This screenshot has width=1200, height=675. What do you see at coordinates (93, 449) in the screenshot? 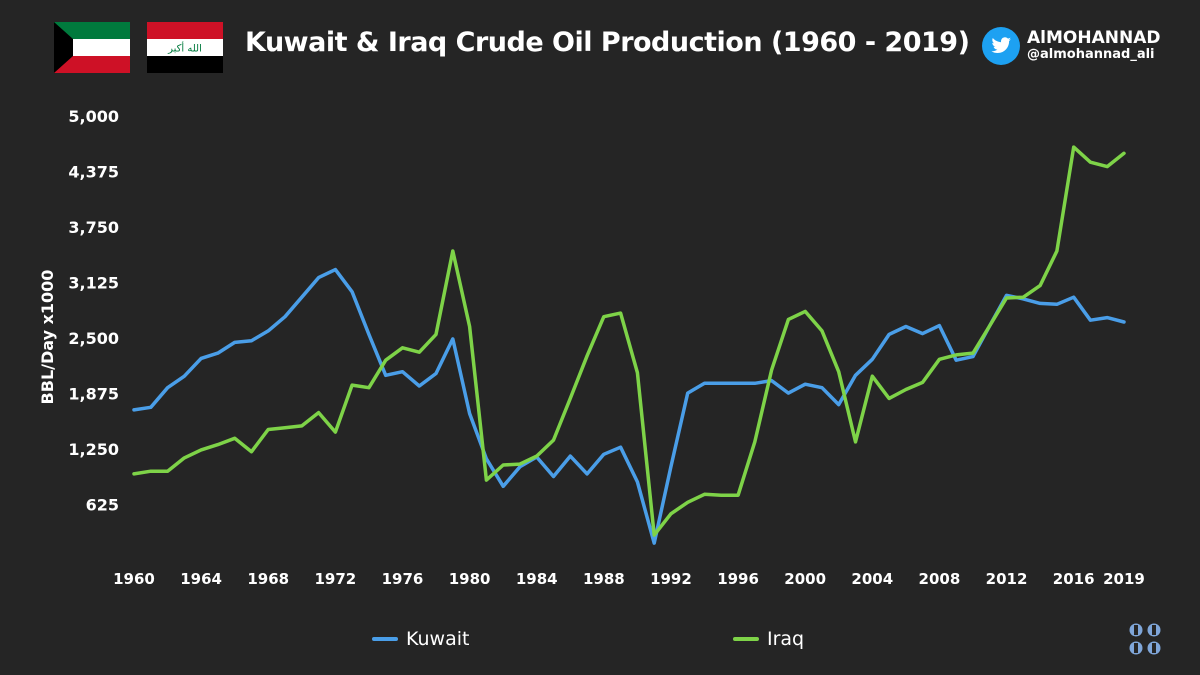
I see `y-tick-label: 1,250` at bounding box center [93, 449].